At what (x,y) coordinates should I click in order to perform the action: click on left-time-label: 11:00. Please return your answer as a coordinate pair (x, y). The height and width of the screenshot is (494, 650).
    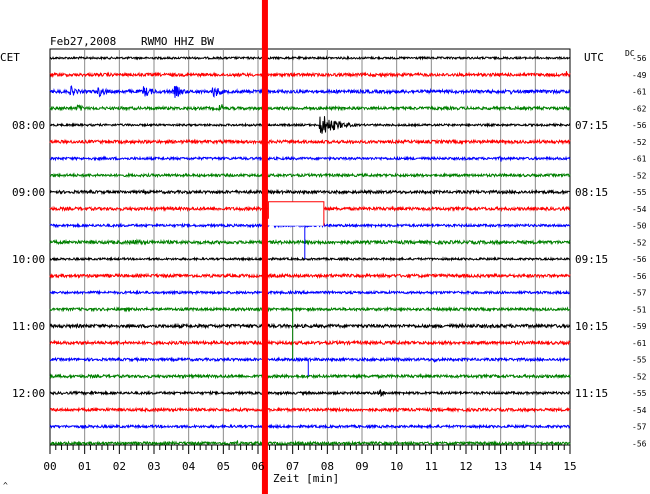
    Looking at the image, I should click on (28, 326).